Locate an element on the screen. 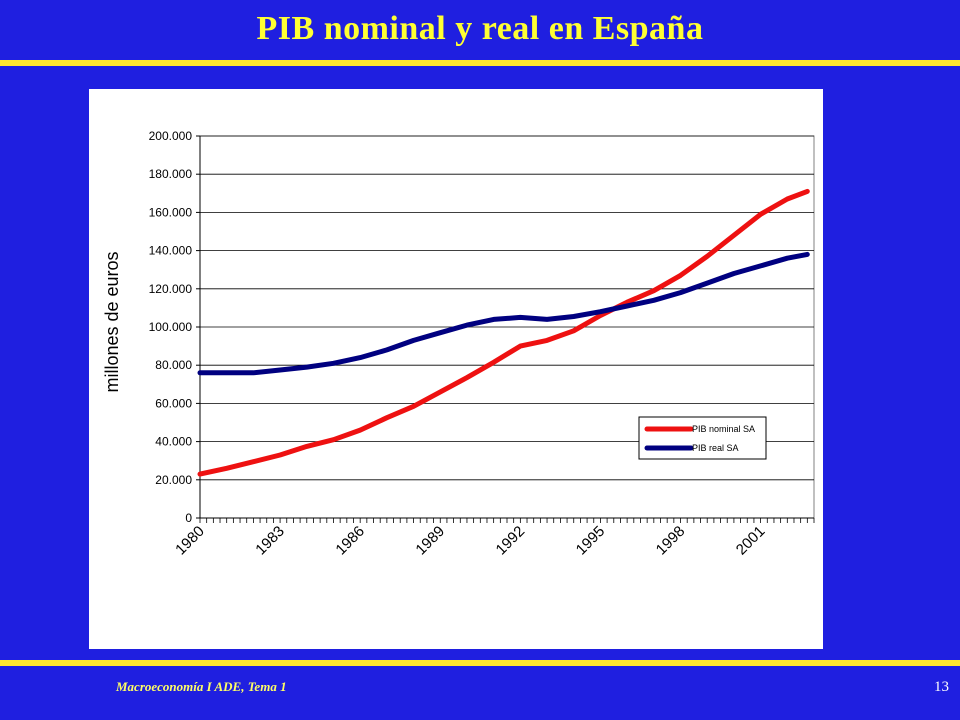 This screenshot has width=960, height=720. slide-number: 13 is located at coordinates (941, 687).